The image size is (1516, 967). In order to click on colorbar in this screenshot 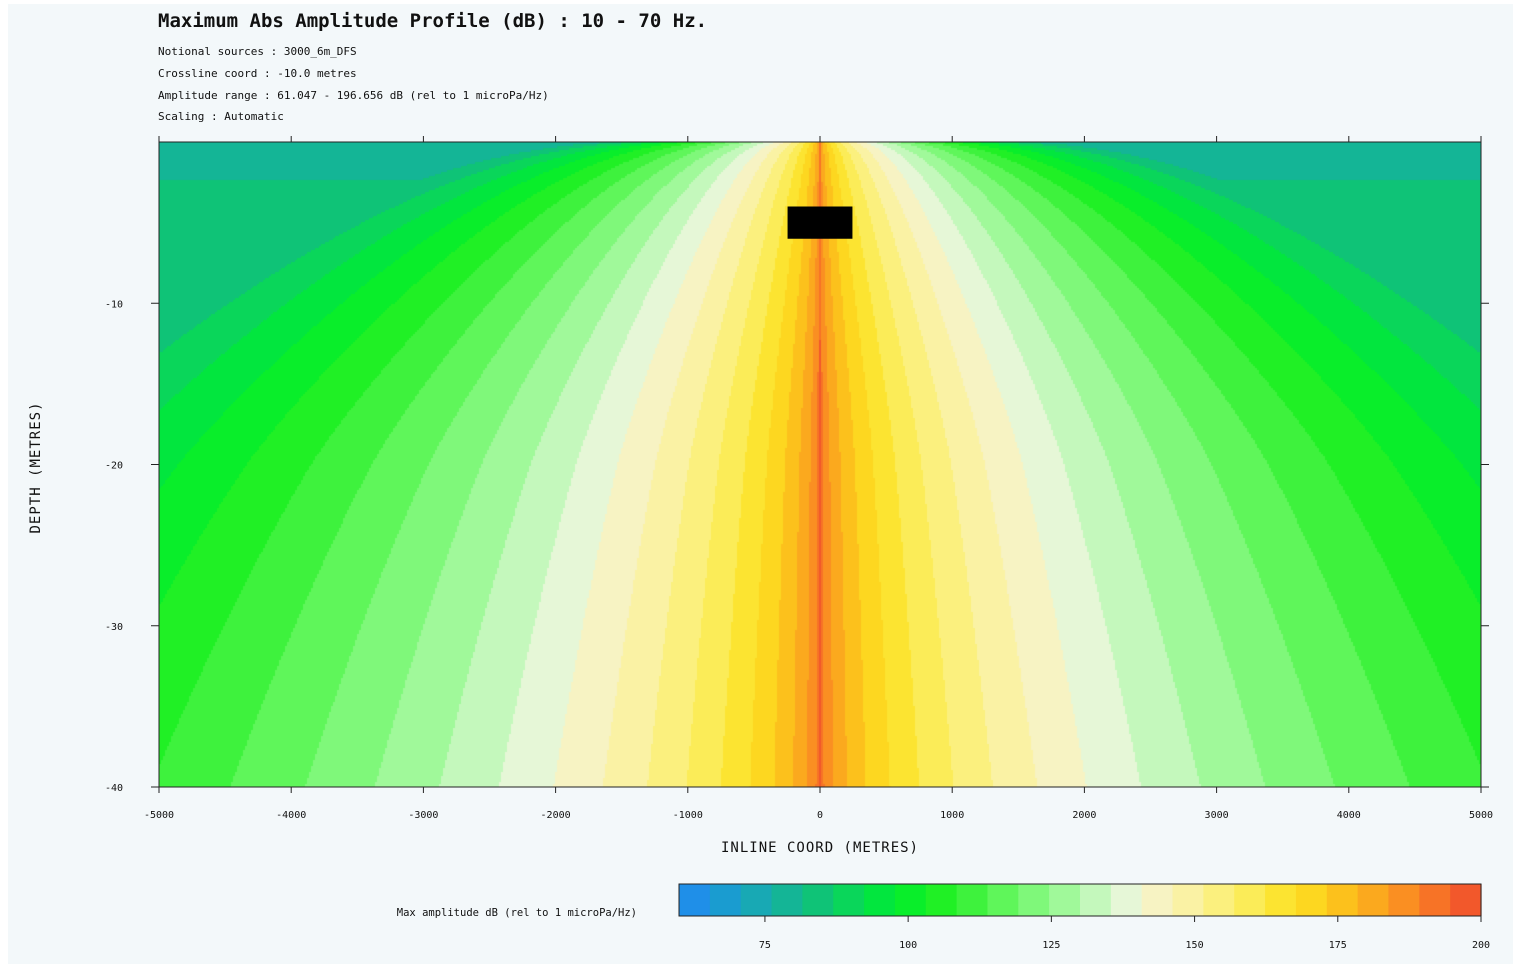, I will do `click(1080, 900)`.